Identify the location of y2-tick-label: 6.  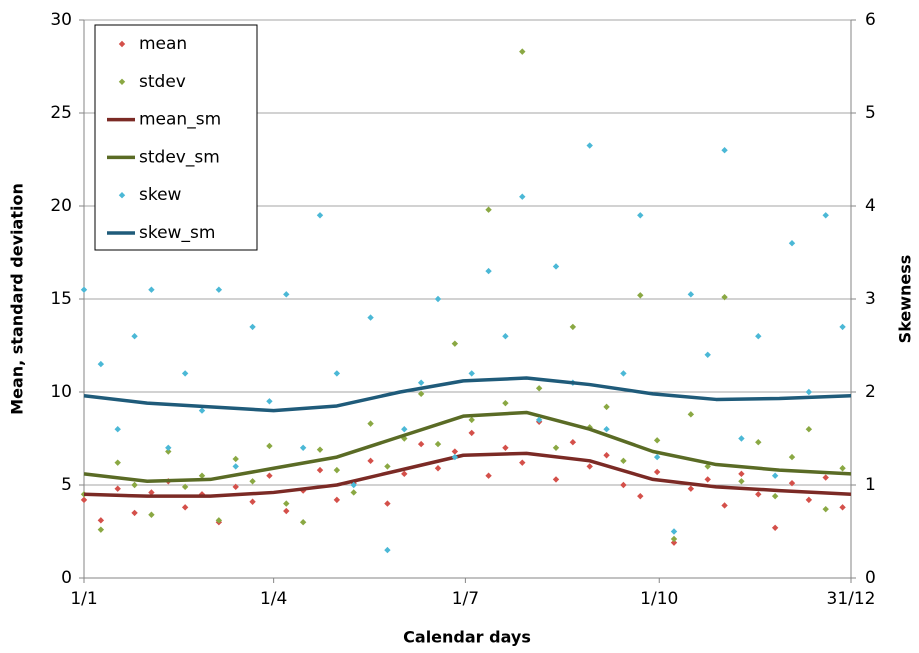
(870, 20).